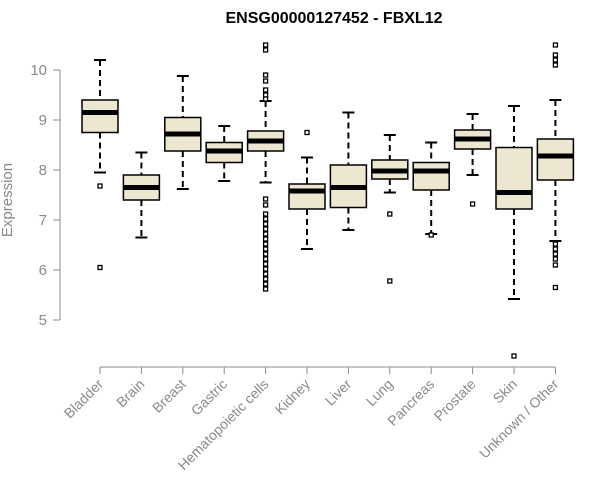 This screenshot has width=600, height=500. I want to click on y-tick-label: 7, so click(43, 220).